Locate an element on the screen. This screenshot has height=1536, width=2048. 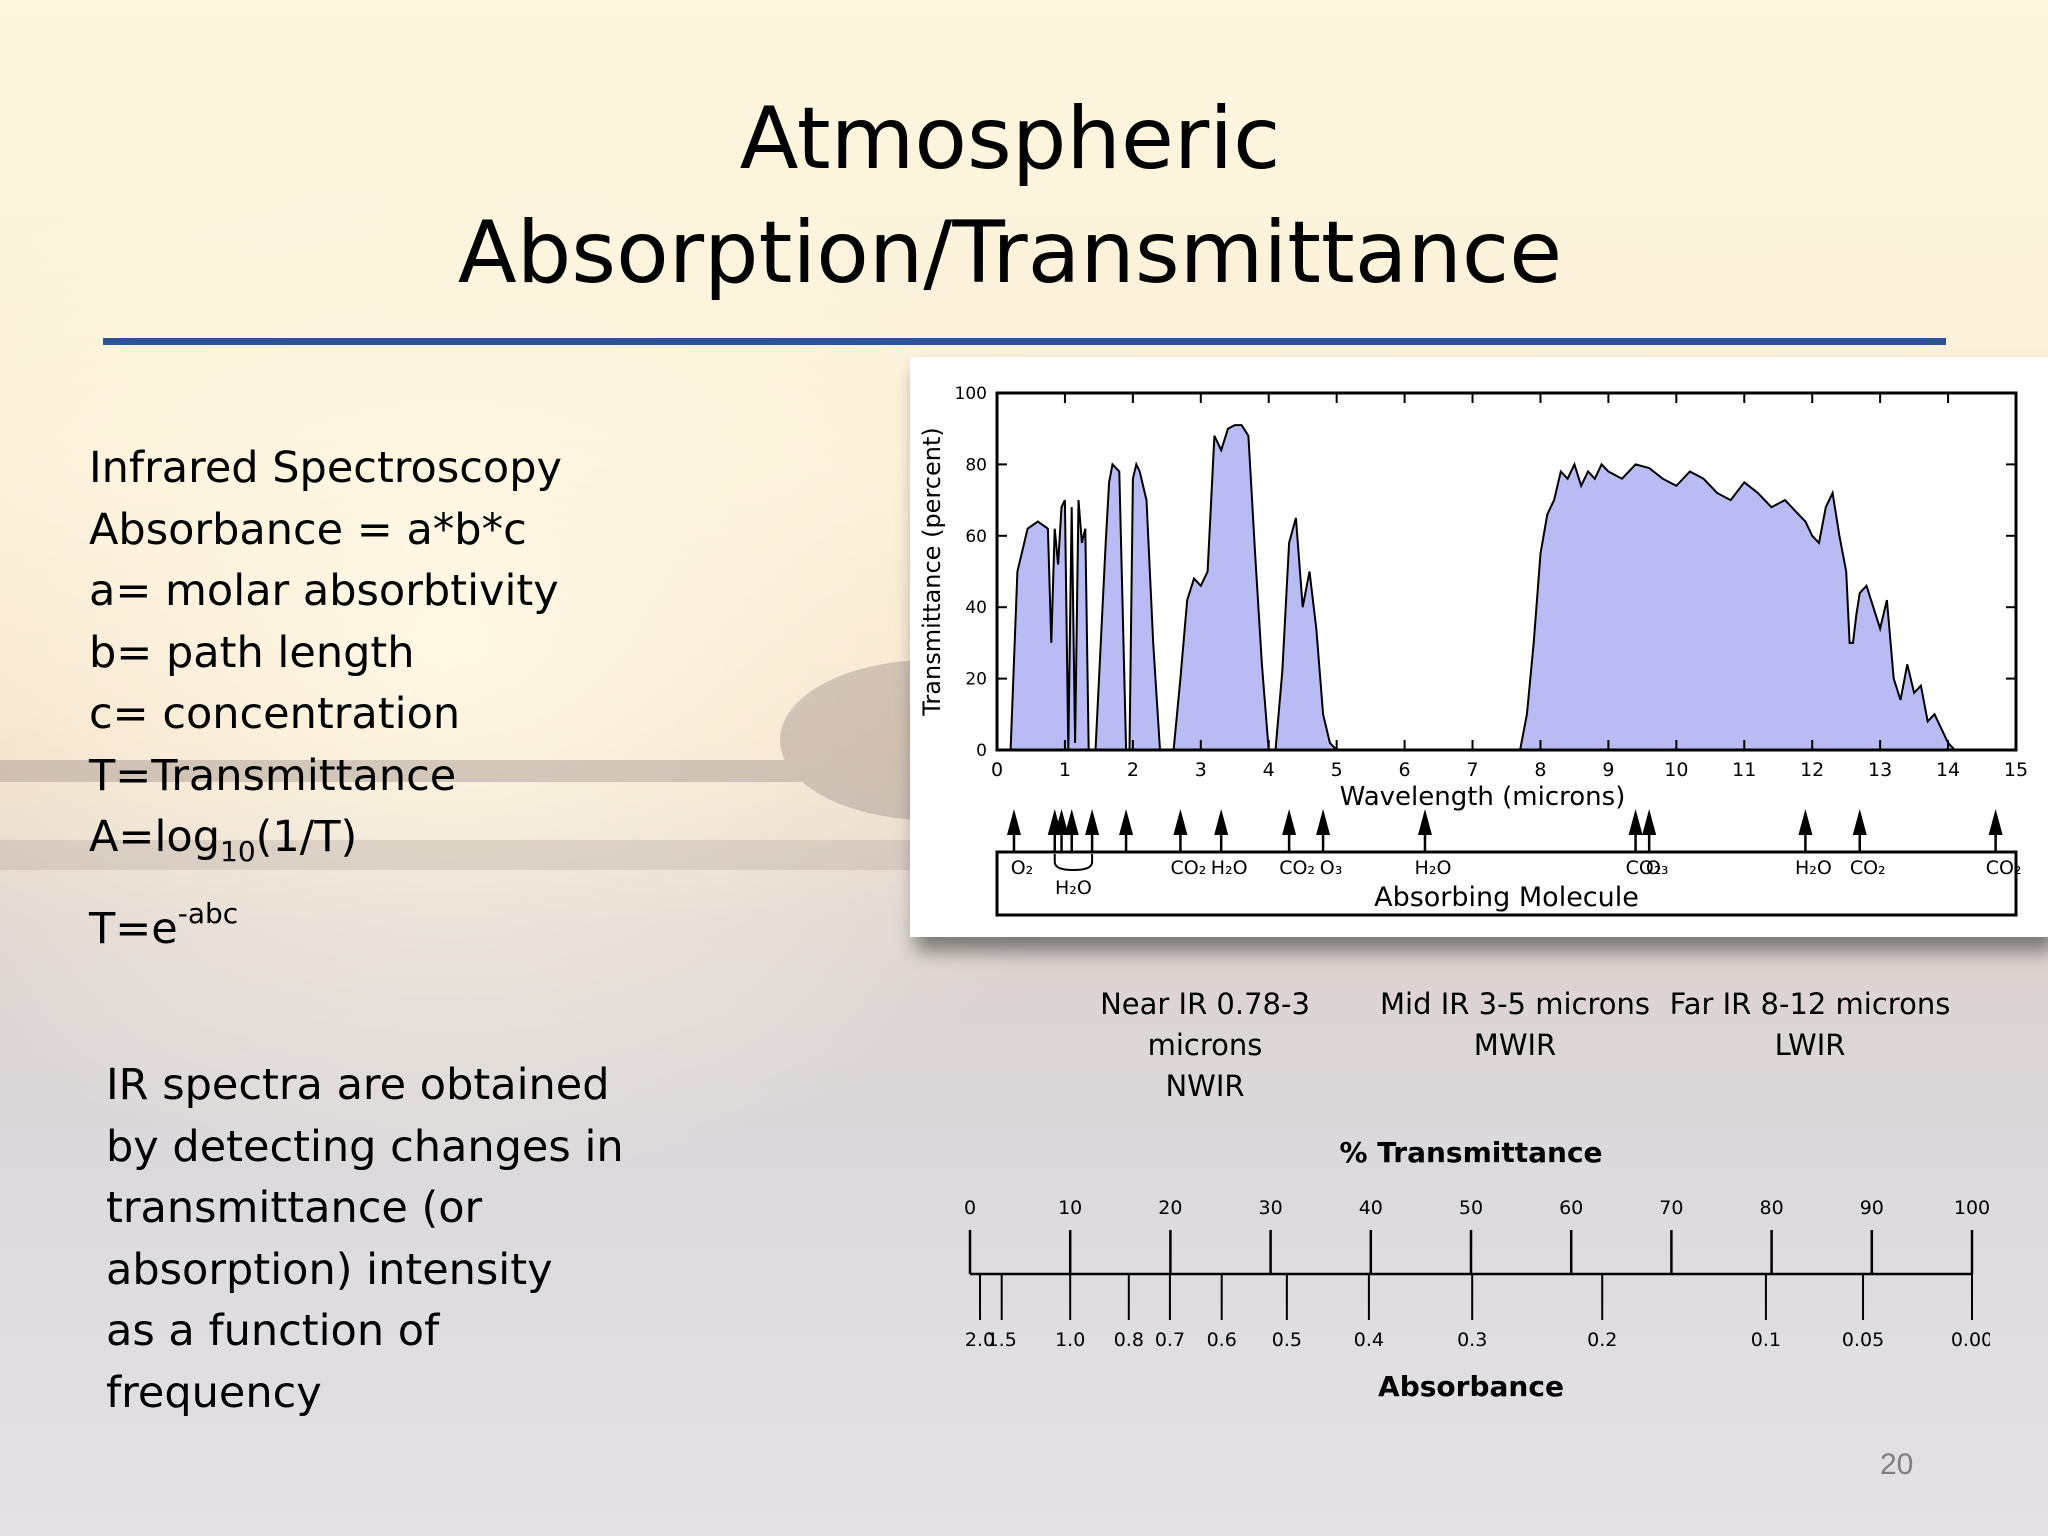
formula-line: c= concentration is located at coordinates (275, 714).